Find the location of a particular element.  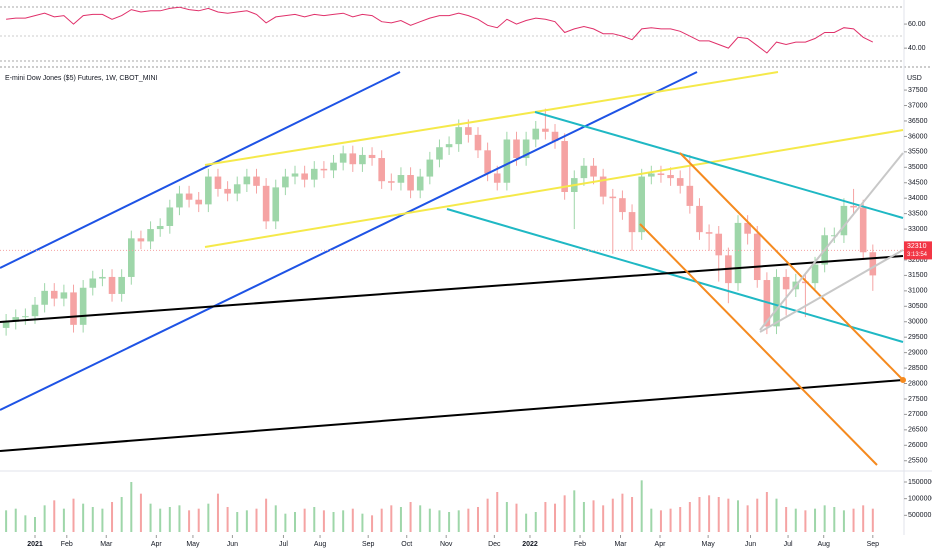

y-tick-label: 35500 is located at coordinates (918, 152).